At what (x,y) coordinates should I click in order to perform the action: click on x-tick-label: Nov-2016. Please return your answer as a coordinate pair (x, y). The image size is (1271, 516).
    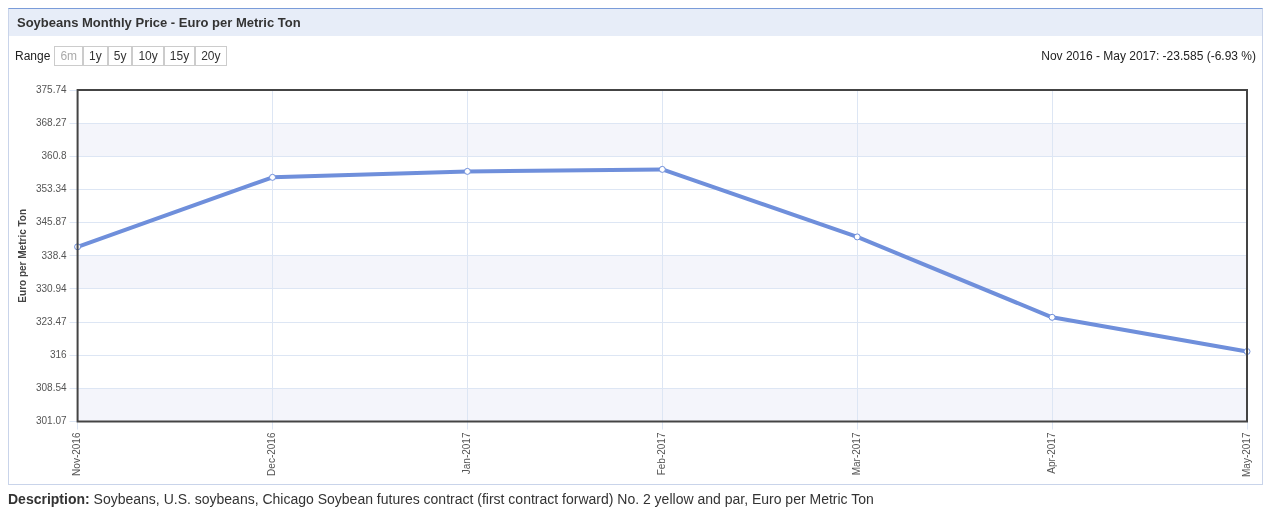
    Looking at the image, I should click on (77, 454).